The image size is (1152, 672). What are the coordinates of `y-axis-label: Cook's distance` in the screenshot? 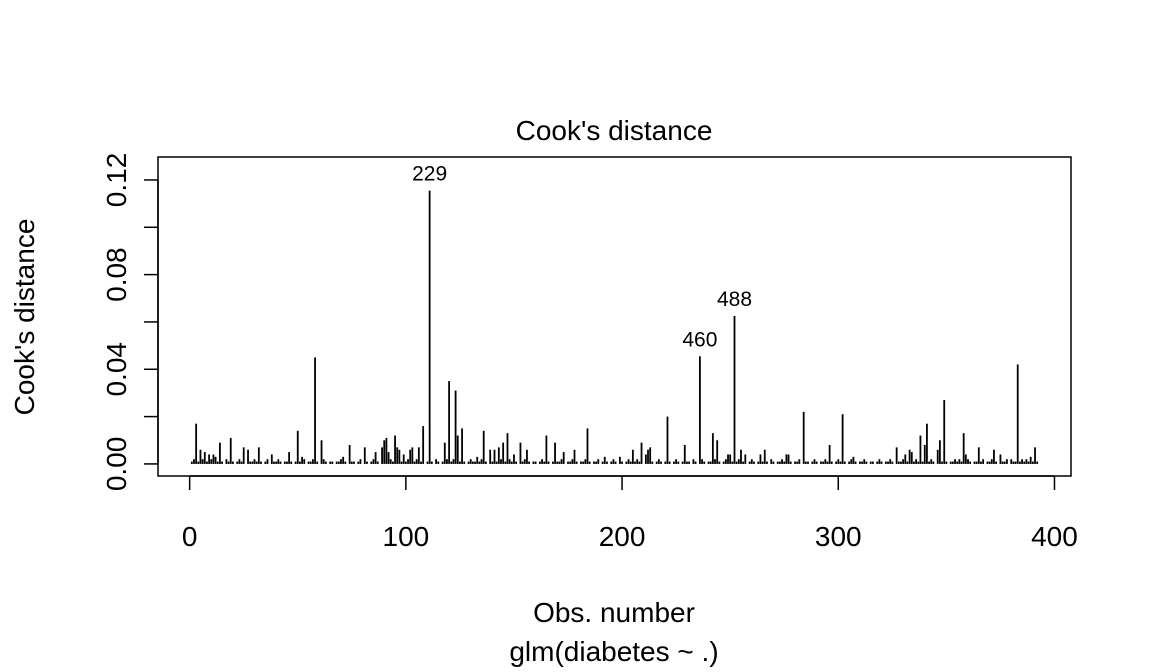 It's located at (24, 317).